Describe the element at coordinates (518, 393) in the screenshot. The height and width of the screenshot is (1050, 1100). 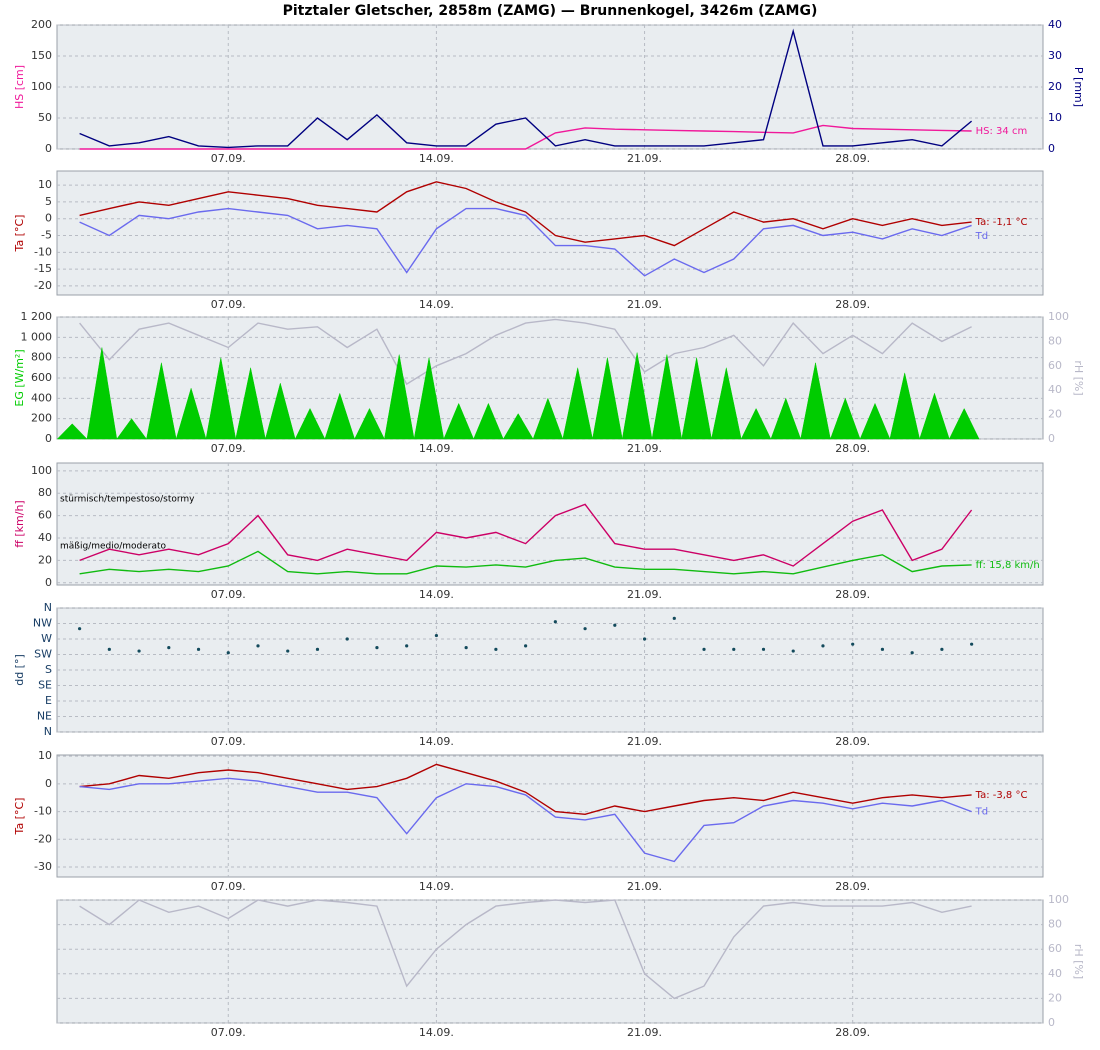
I see `area` at that location.